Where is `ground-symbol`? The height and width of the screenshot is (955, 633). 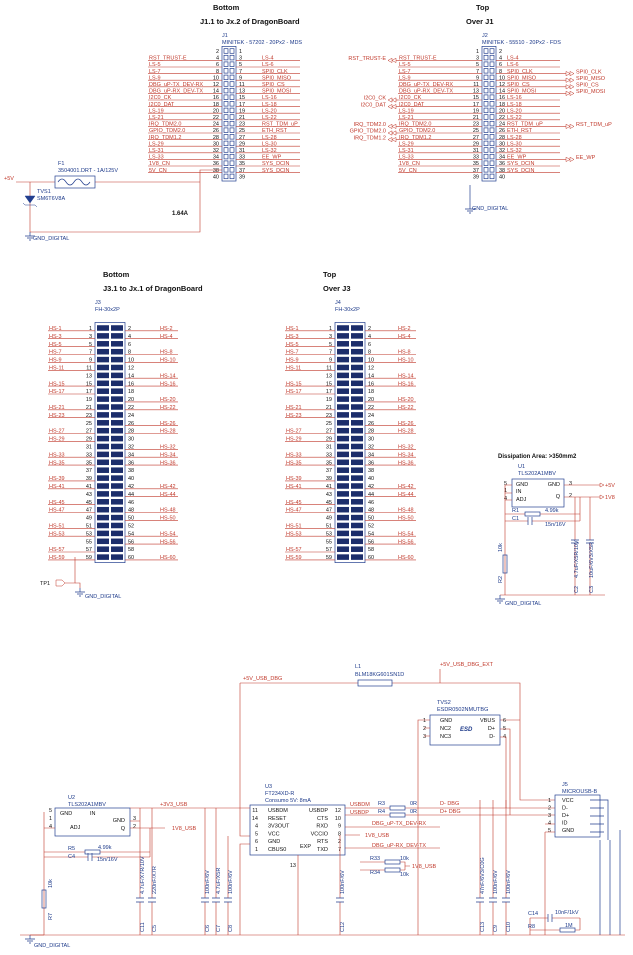
ground-symbol is located at coordinates (80, 592).